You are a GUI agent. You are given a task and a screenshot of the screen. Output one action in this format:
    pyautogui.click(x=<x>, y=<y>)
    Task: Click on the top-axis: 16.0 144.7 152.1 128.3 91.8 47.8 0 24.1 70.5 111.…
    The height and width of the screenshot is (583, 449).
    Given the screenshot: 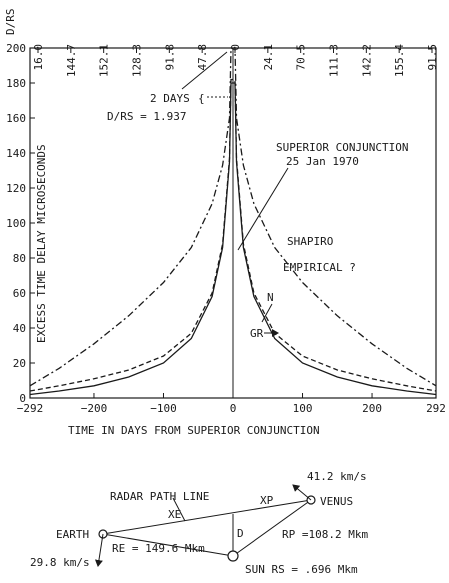 What is the action you would take?
    pyautogui.click(x=235, y=60)
    